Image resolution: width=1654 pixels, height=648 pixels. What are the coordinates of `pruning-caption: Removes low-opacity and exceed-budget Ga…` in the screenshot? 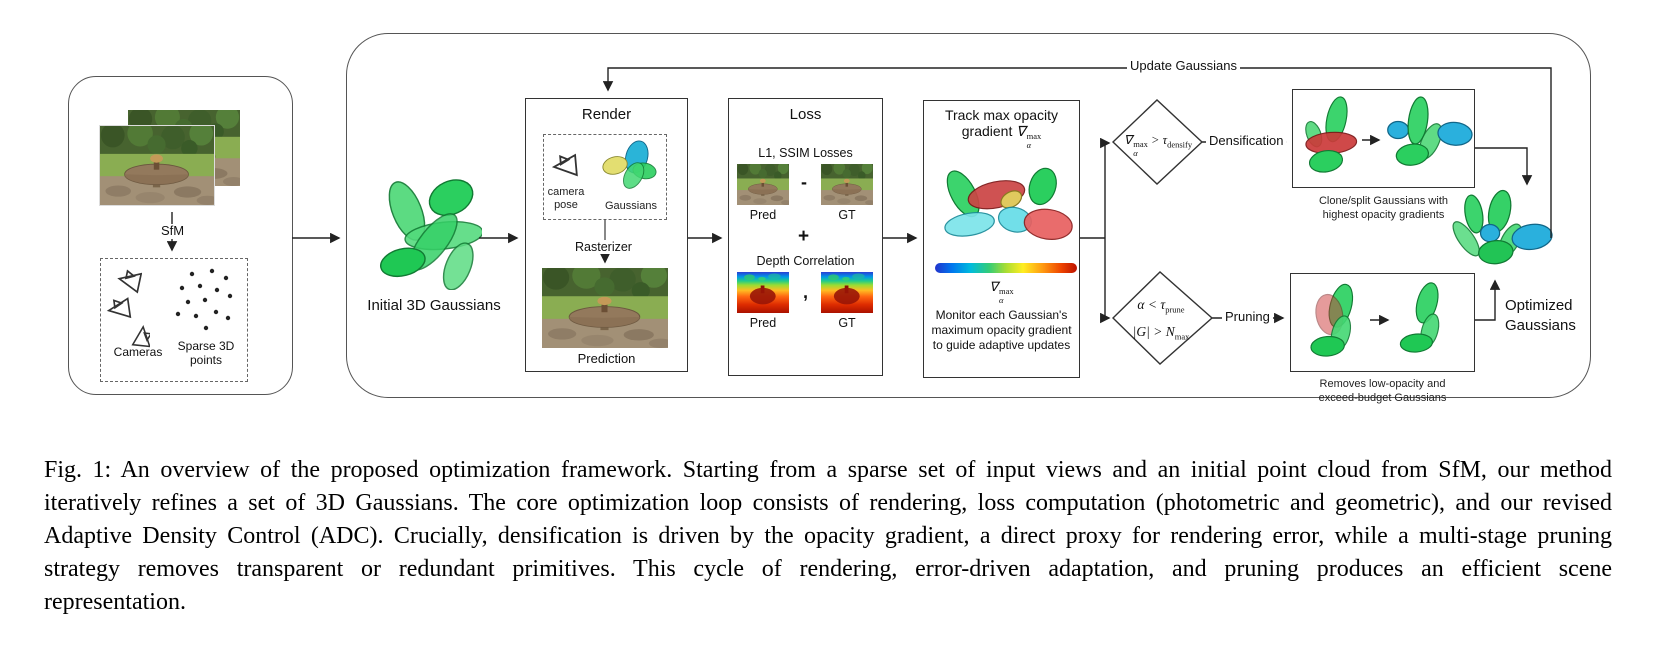 It's located at (1382, 391).